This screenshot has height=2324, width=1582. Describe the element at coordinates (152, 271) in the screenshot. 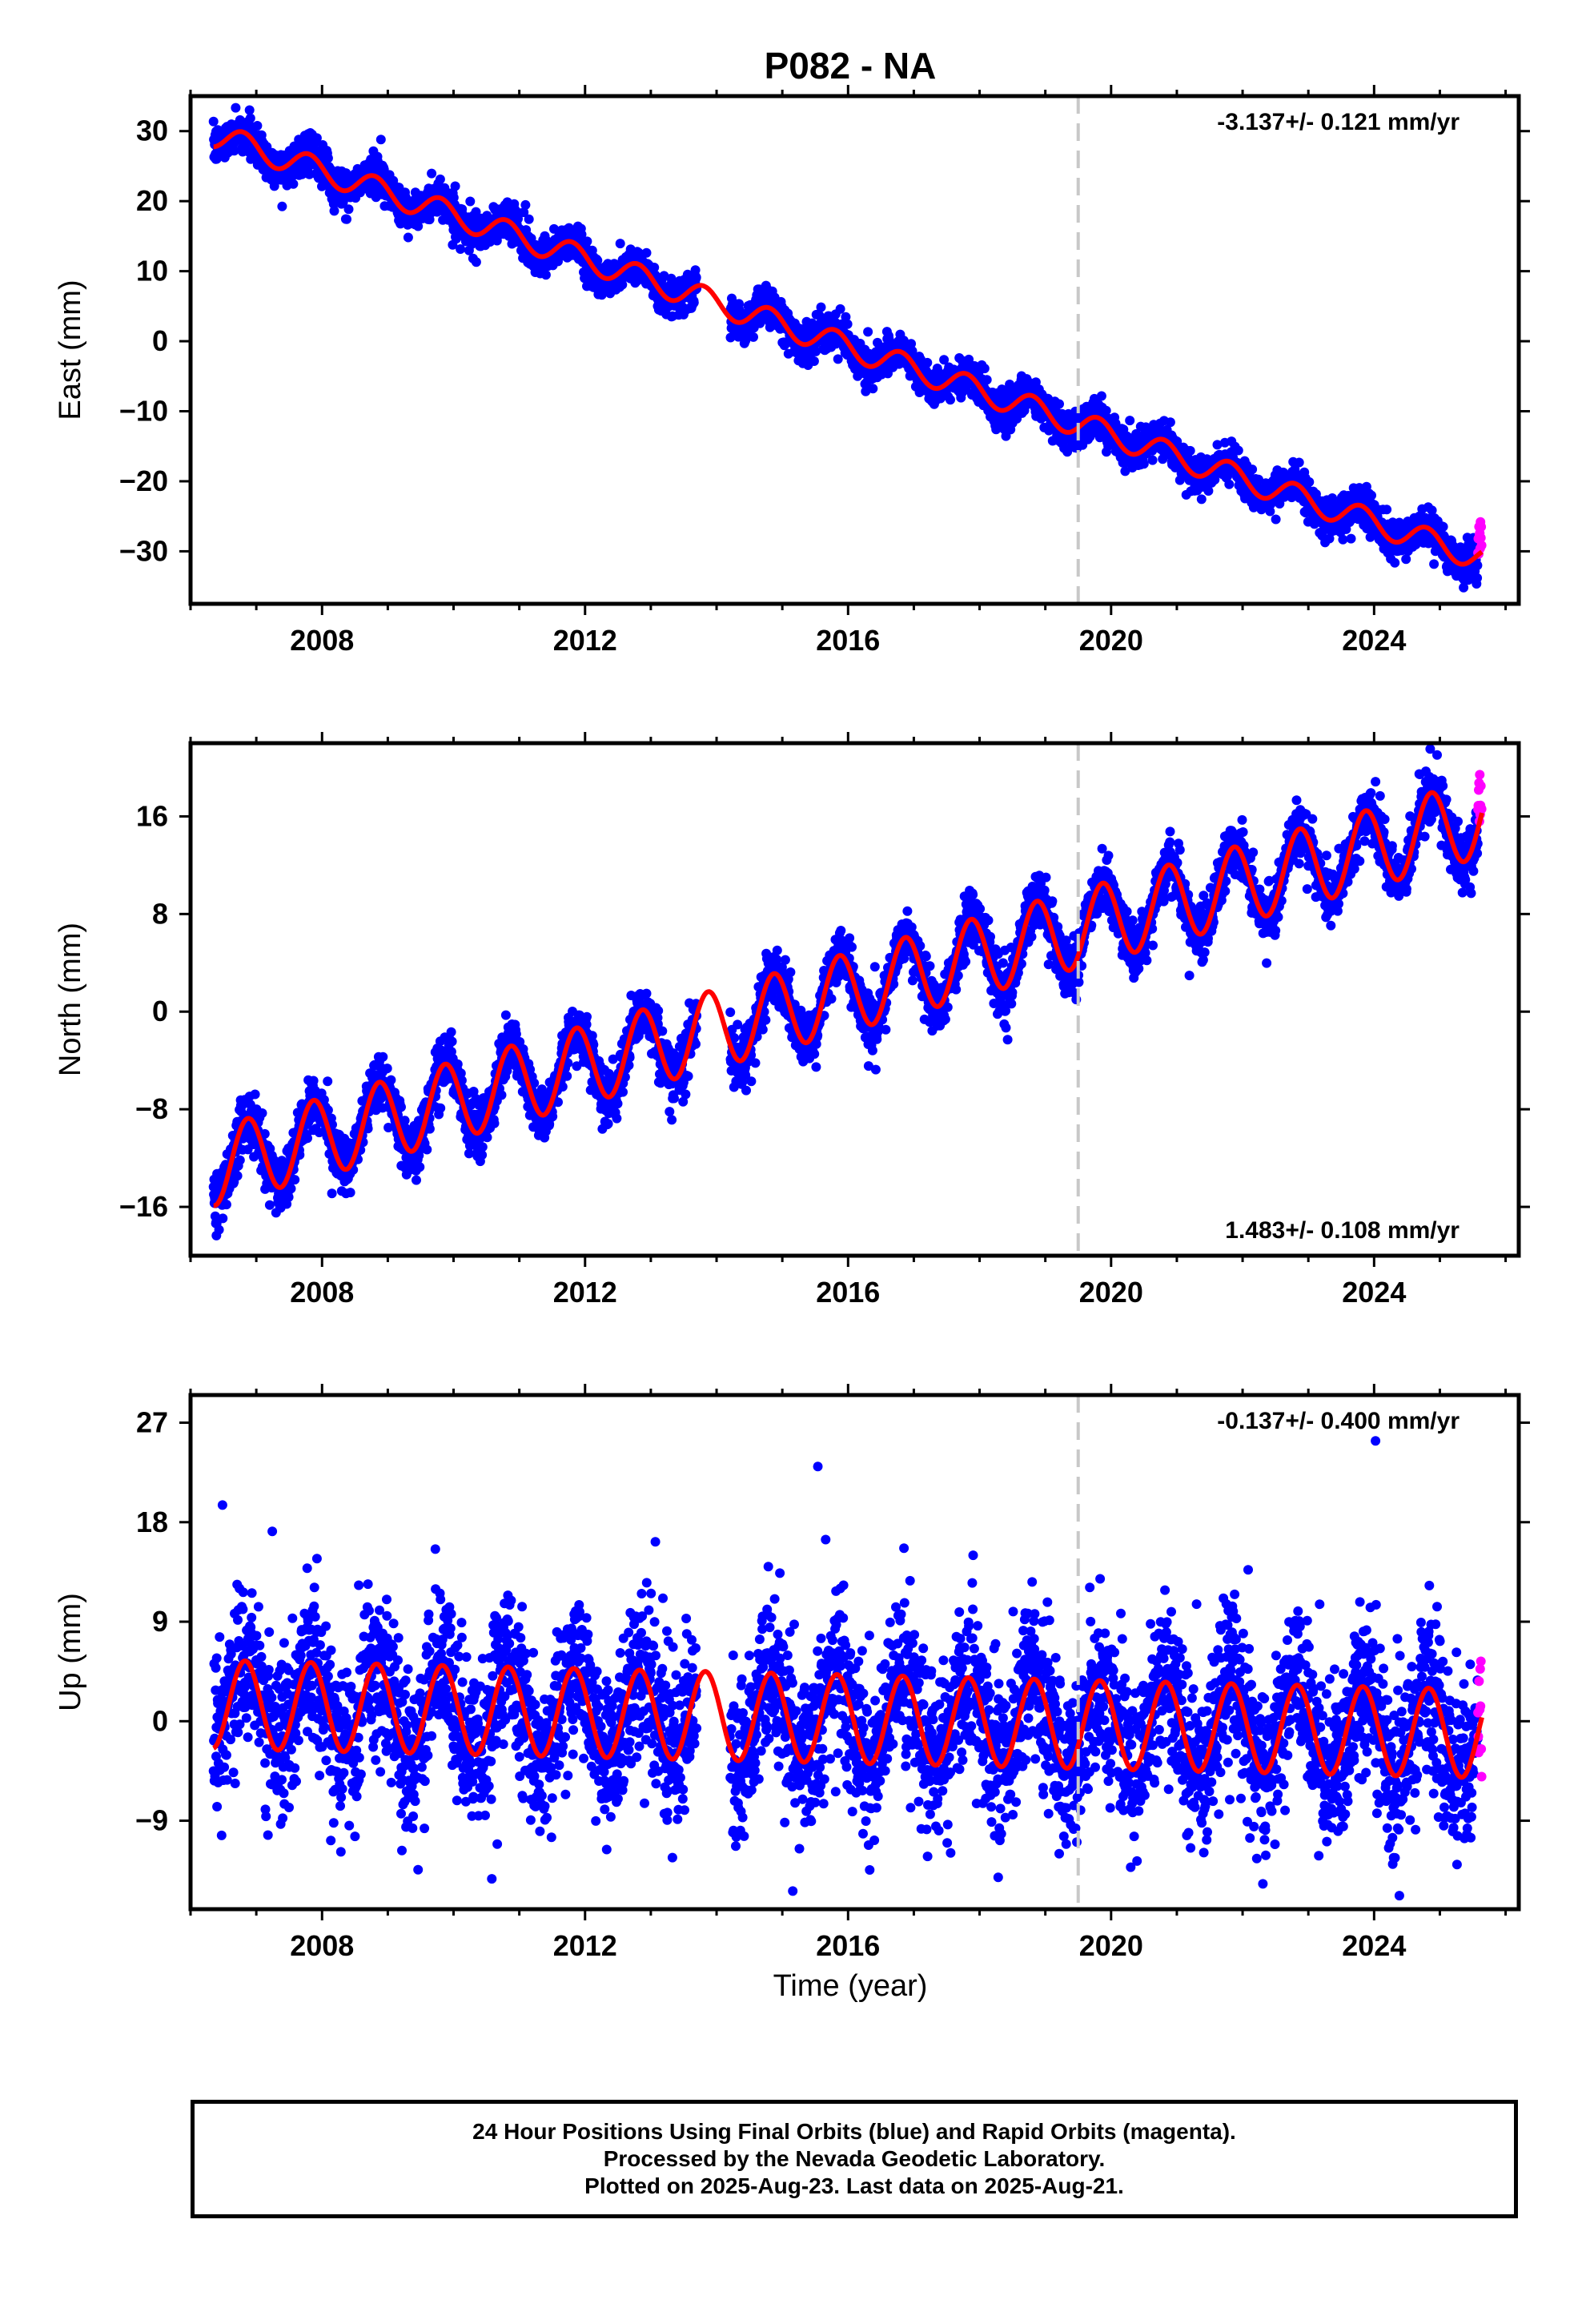

I see `y-tick-label: 10` at that location.